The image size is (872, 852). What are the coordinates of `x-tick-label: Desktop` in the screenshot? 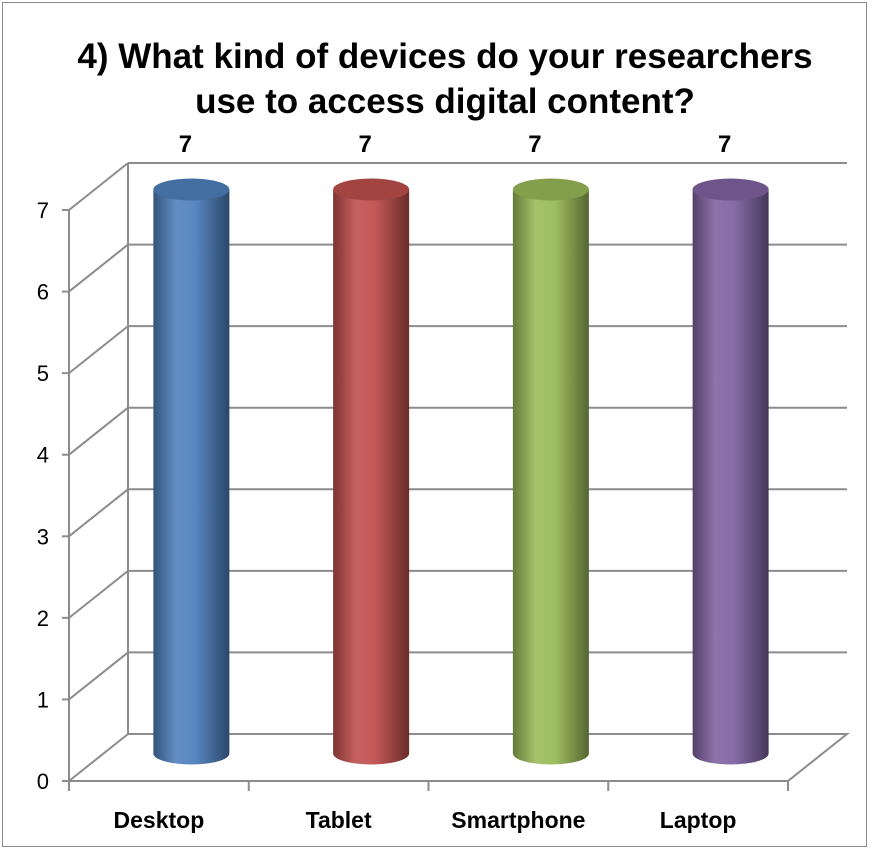 It's located at (159, 820).